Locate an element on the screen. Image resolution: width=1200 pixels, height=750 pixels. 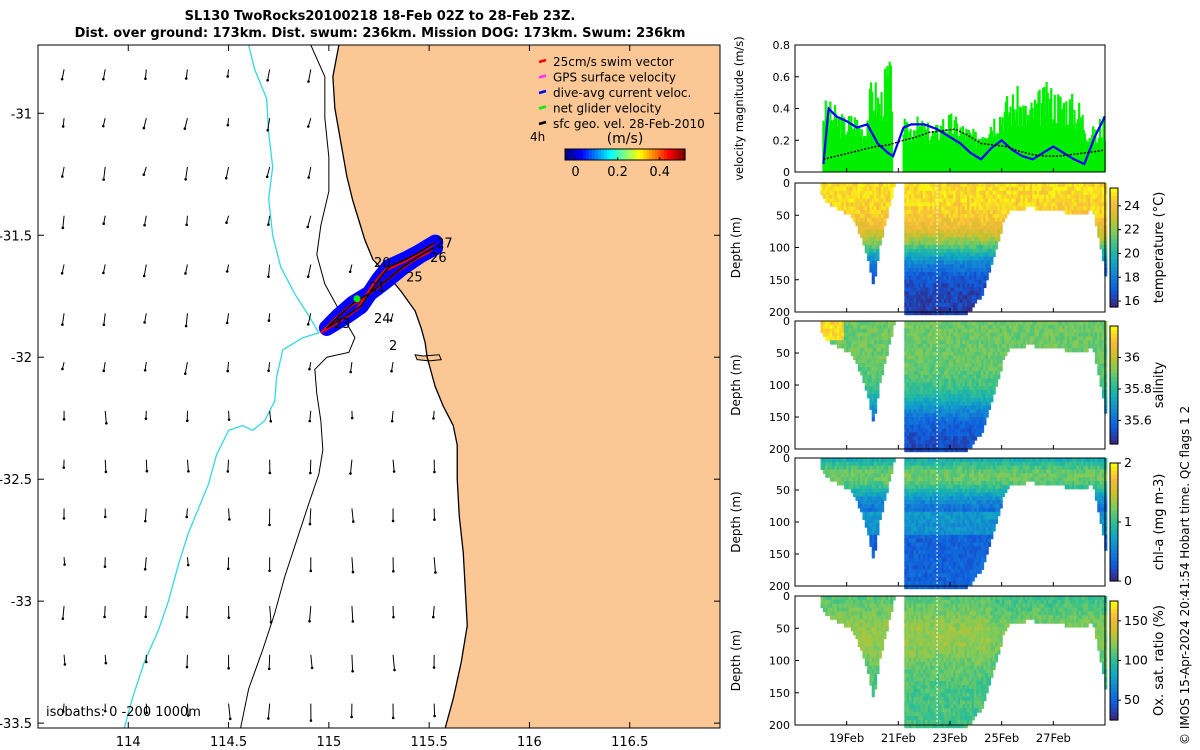
colorbar-segment is located at coordinates (675, 154).